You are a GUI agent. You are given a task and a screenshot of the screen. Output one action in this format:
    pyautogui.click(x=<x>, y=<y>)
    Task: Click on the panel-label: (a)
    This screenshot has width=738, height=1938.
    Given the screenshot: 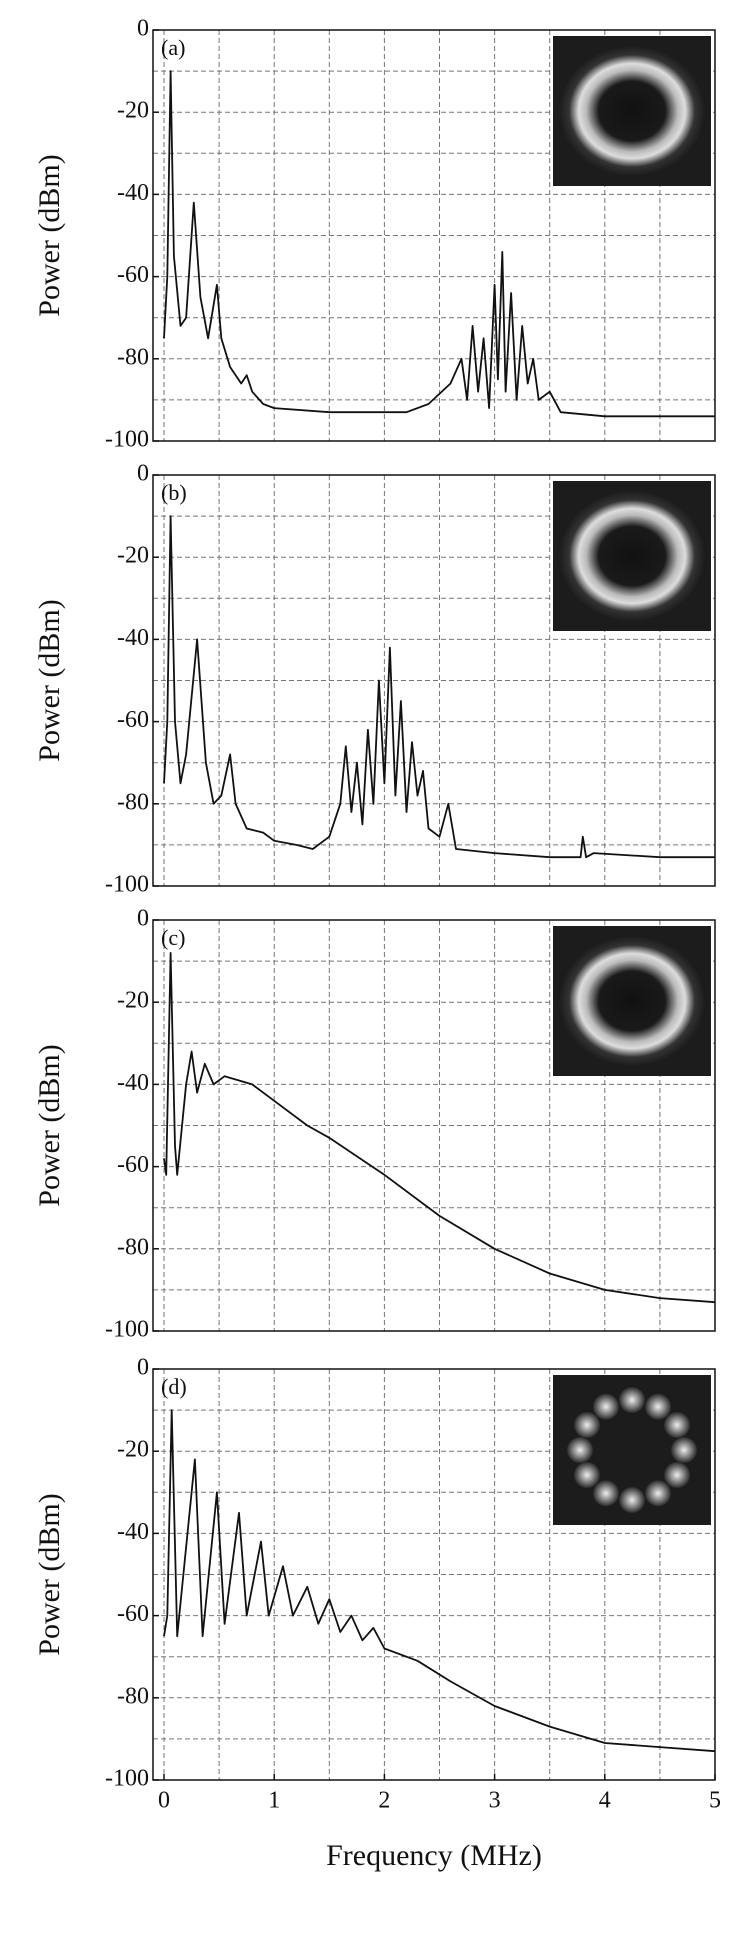 What is the action you would take?
    pyautogui.click(x=173, y=47)
    